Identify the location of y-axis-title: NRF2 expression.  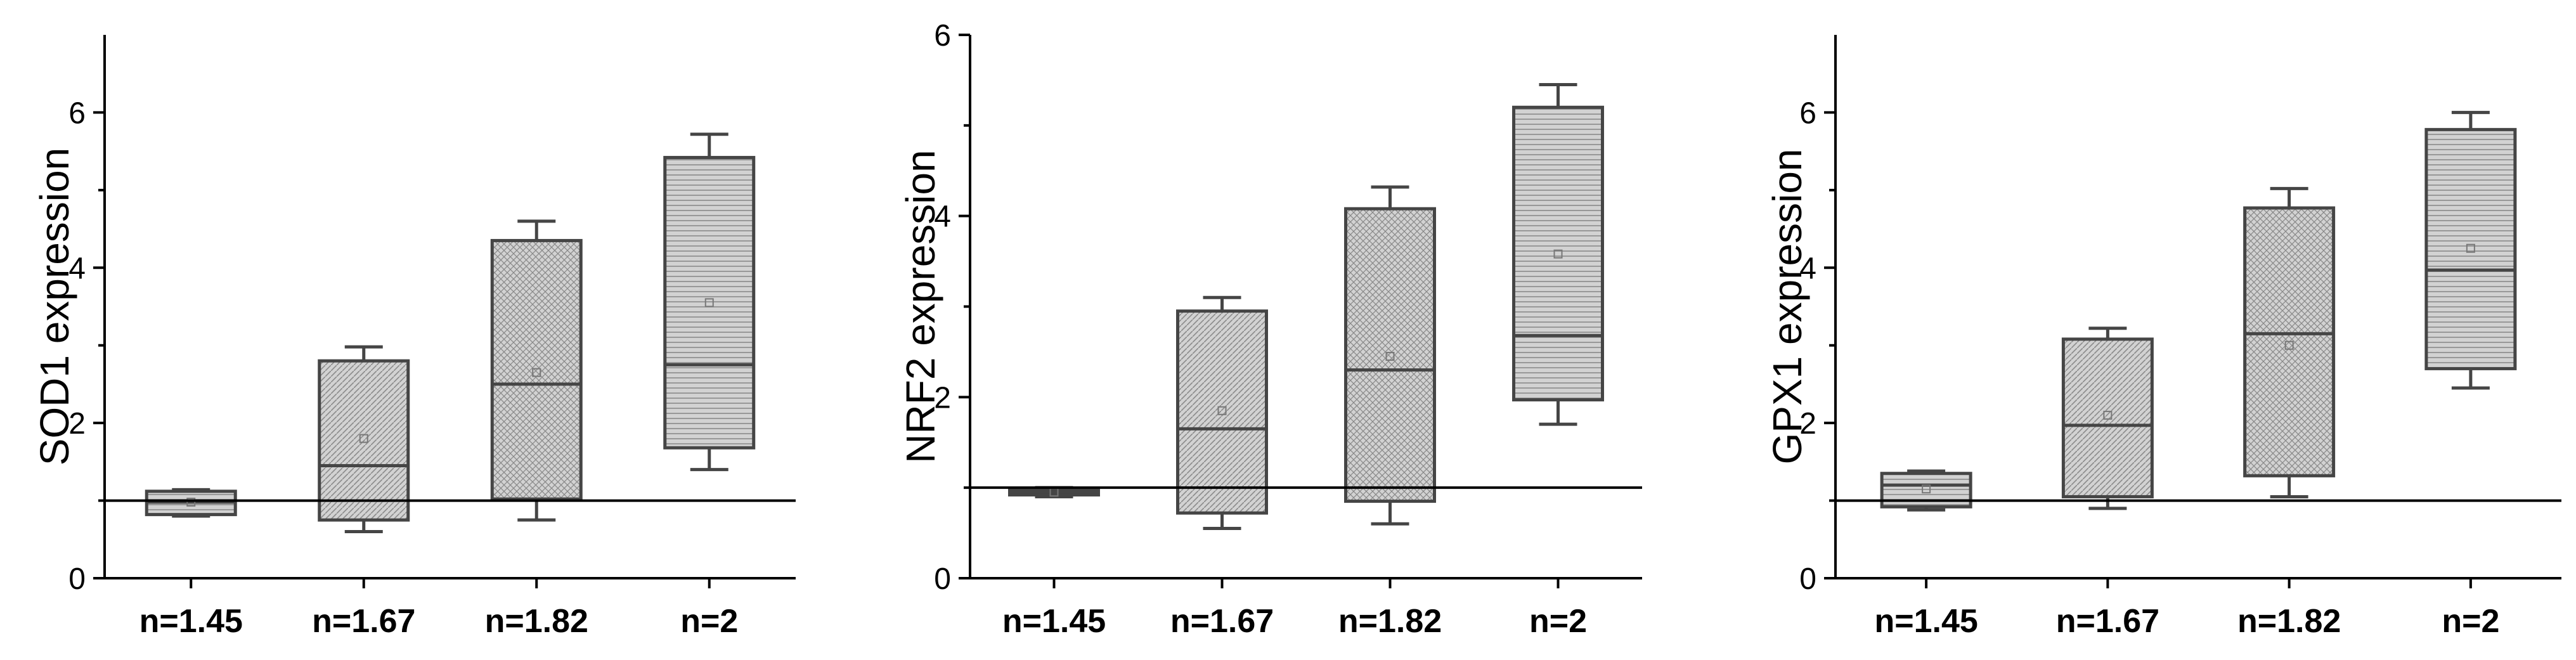
(920, 307).